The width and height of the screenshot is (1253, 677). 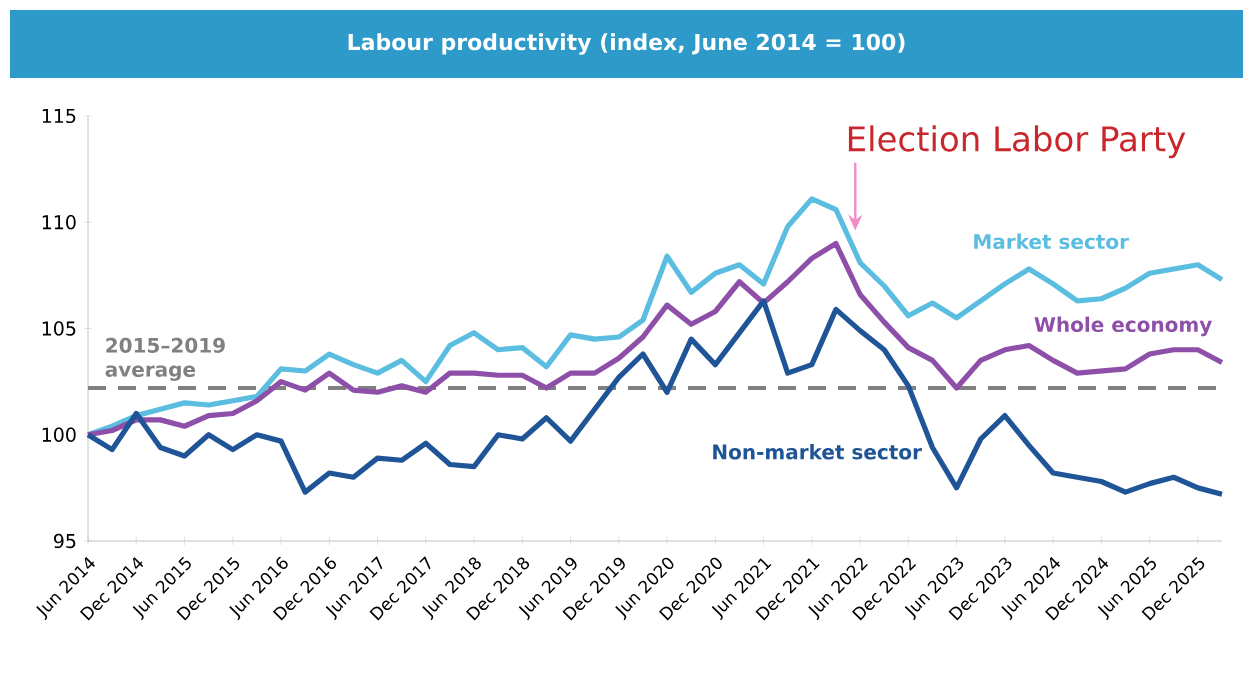 I want to click on y-tick-label: 105, so click(x=59, y=328).